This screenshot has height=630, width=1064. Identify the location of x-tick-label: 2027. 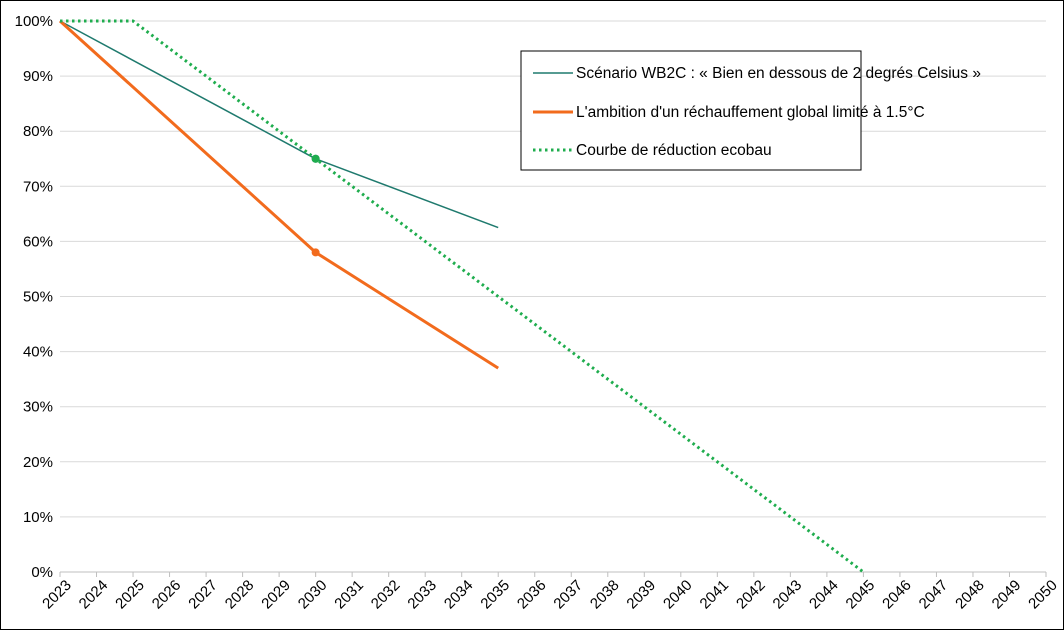
(203, 595).